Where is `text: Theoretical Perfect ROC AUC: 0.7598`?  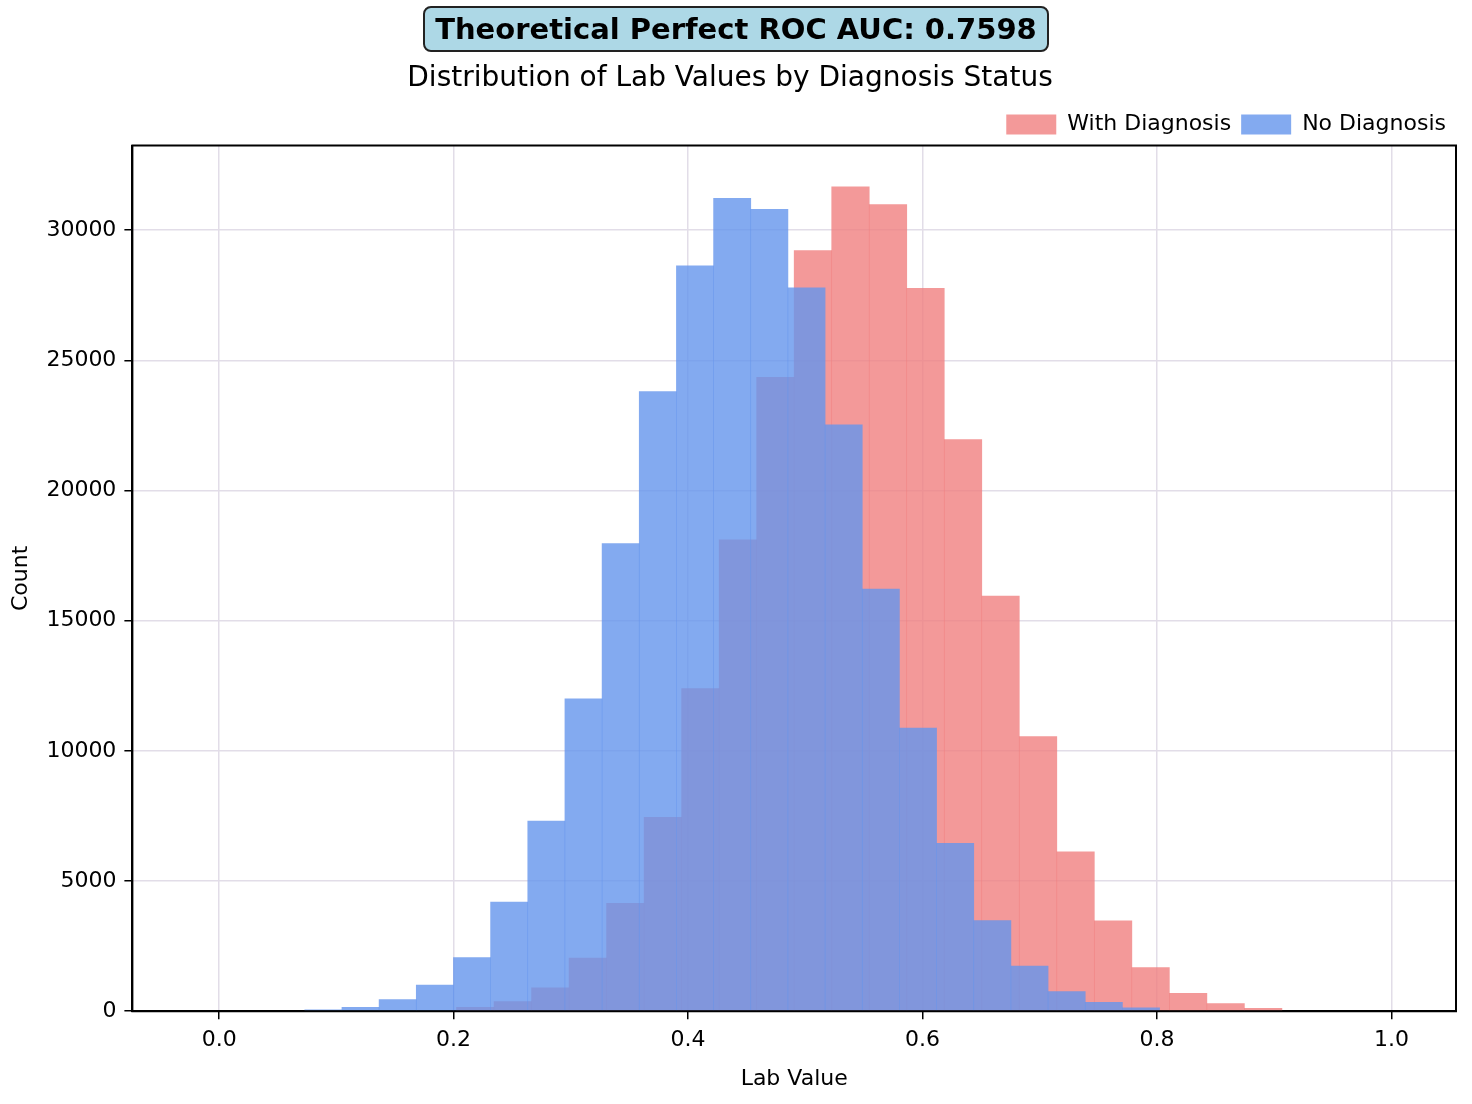
text: Theoretical Perfect ROC AUC: 0.7598 is located at coordinates (736, 29).